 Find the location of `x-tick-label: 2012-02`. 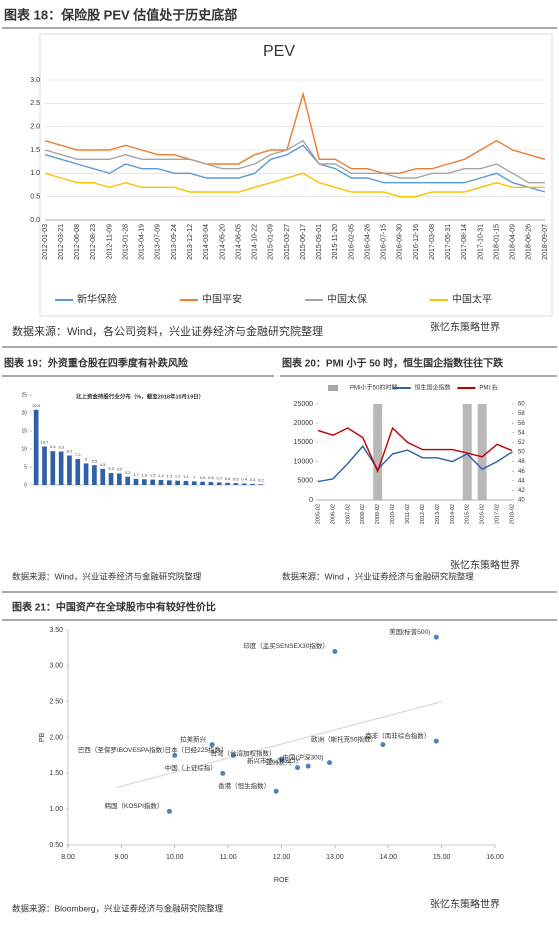

x-tick-label: 2012-02 is located at coordinates (423, 514).